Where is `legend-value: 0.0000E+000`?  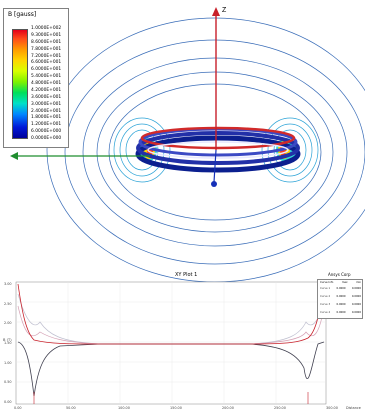
legend-value: 0.0000E+000 is located at coordinates (46, 138).